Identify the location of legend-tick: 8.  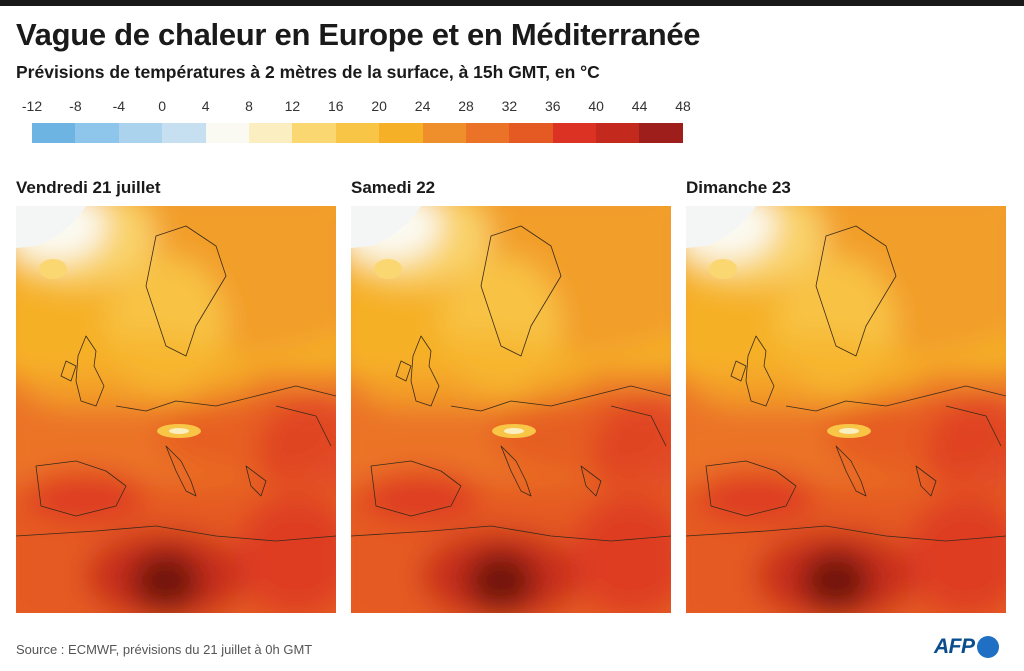
(249, 106).